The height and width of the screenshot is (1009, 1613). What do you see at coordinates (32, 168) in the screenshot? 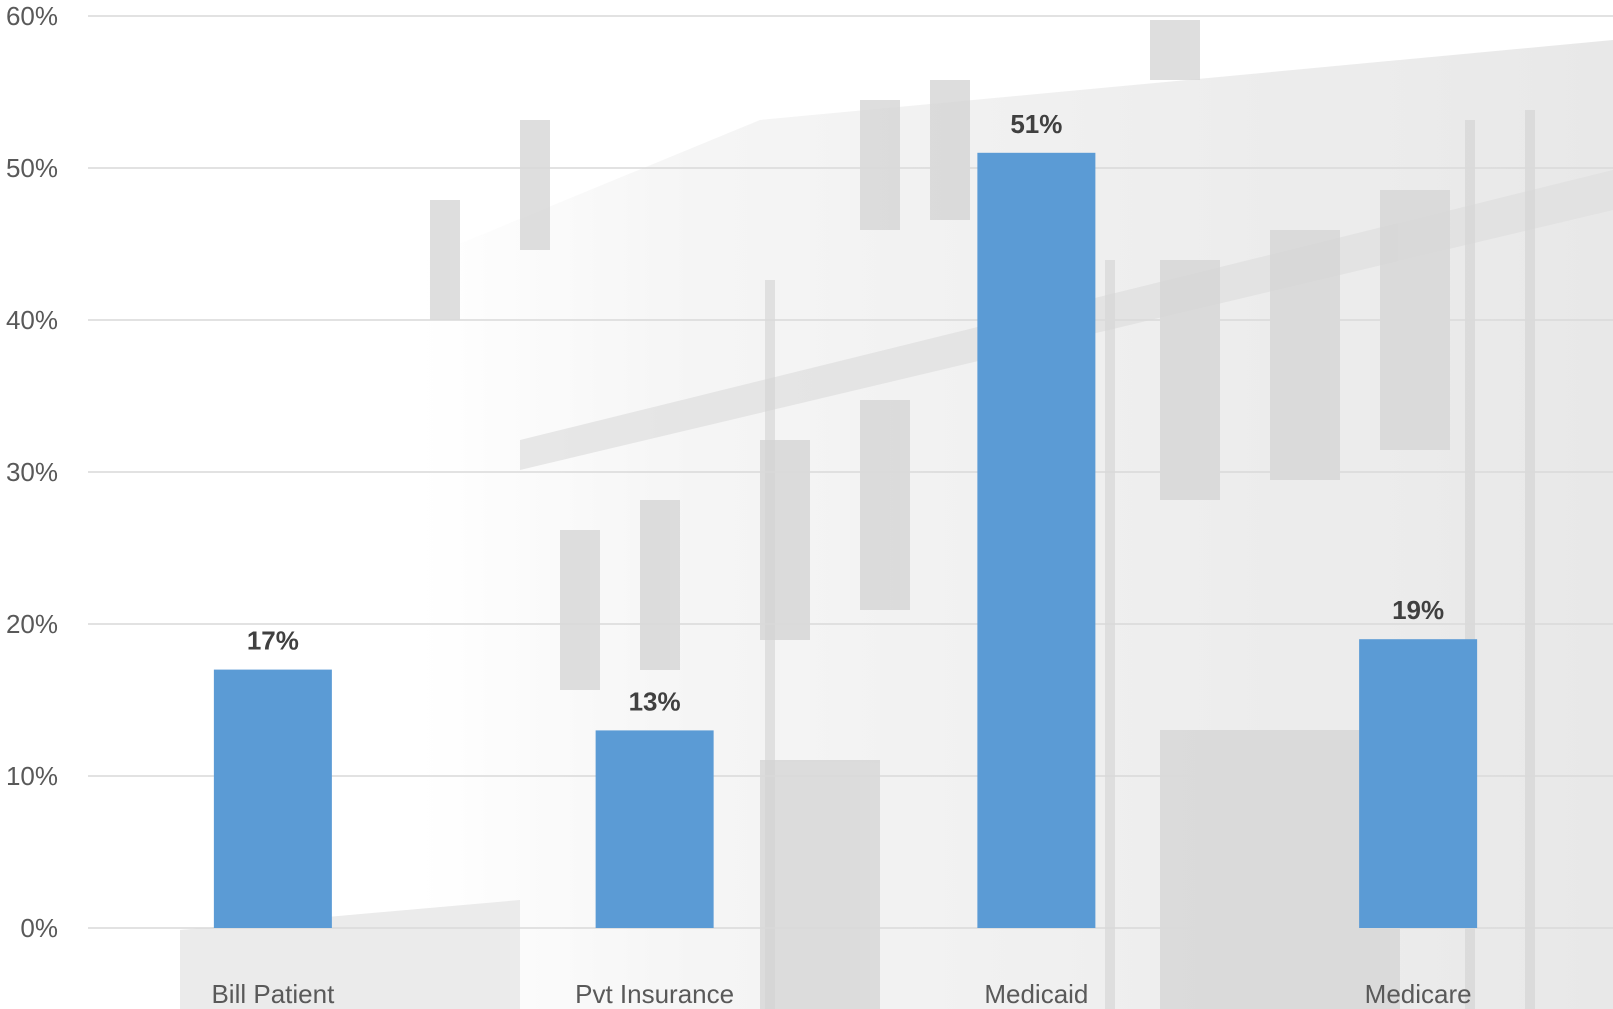
I see `y-tick-label: 50%` at bounding box center [32, 168].